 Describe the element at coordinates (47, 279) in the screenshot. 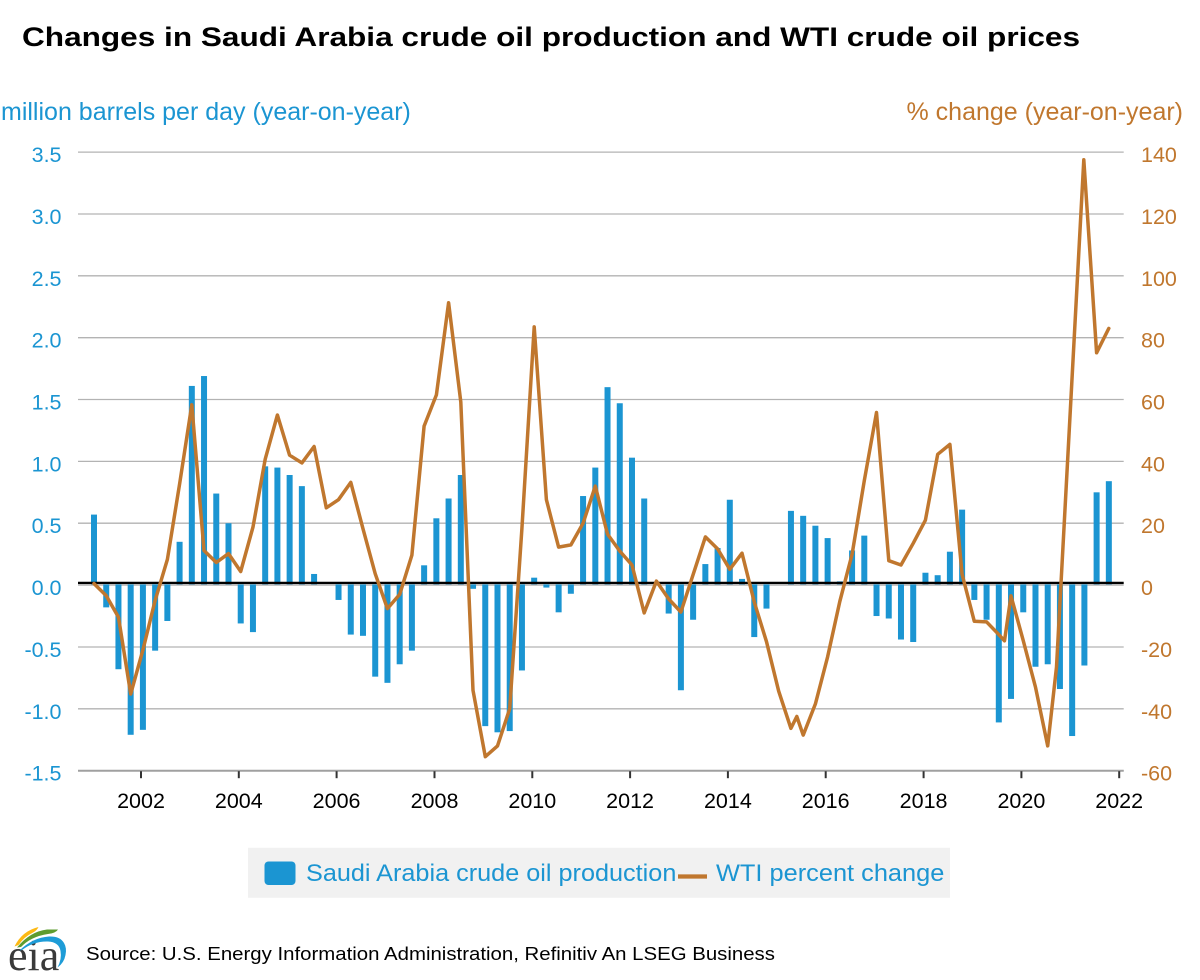

I see `svg-text: 2.5` at that location.